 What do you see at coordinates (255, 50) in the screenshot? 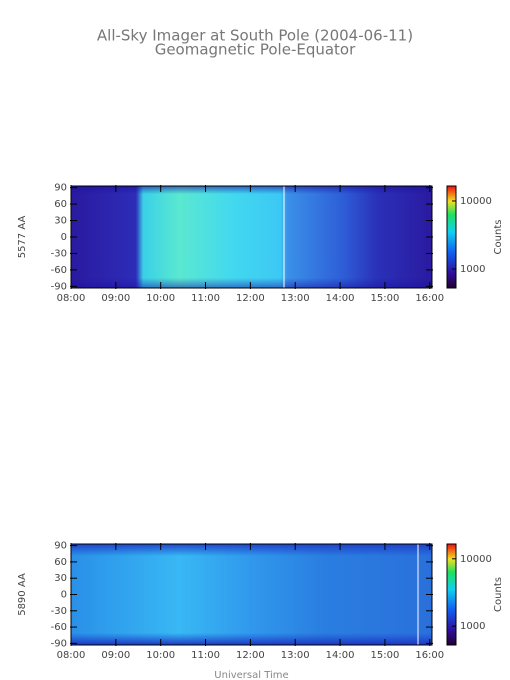
I see `chart-subtitle: Geomagnetic Pole-Equator` at bounding box center [255, 50].